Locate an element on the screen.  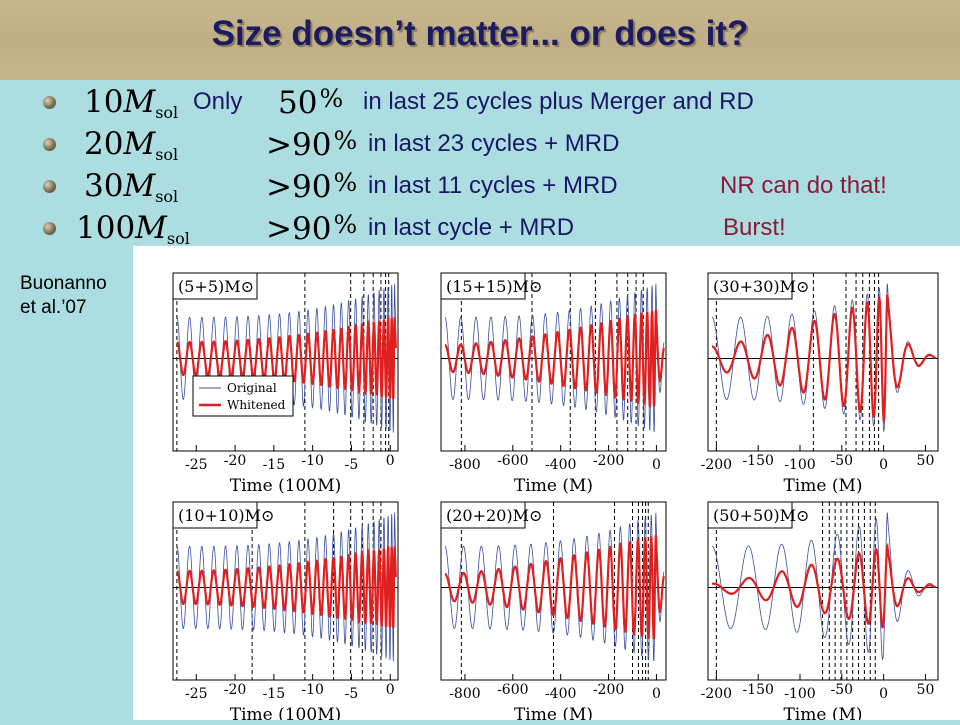
waveform-panel: (10+10)M⊙ -25 -20 -15 -10 -5 0 Time (100M) is located at coordinates (285, 613).